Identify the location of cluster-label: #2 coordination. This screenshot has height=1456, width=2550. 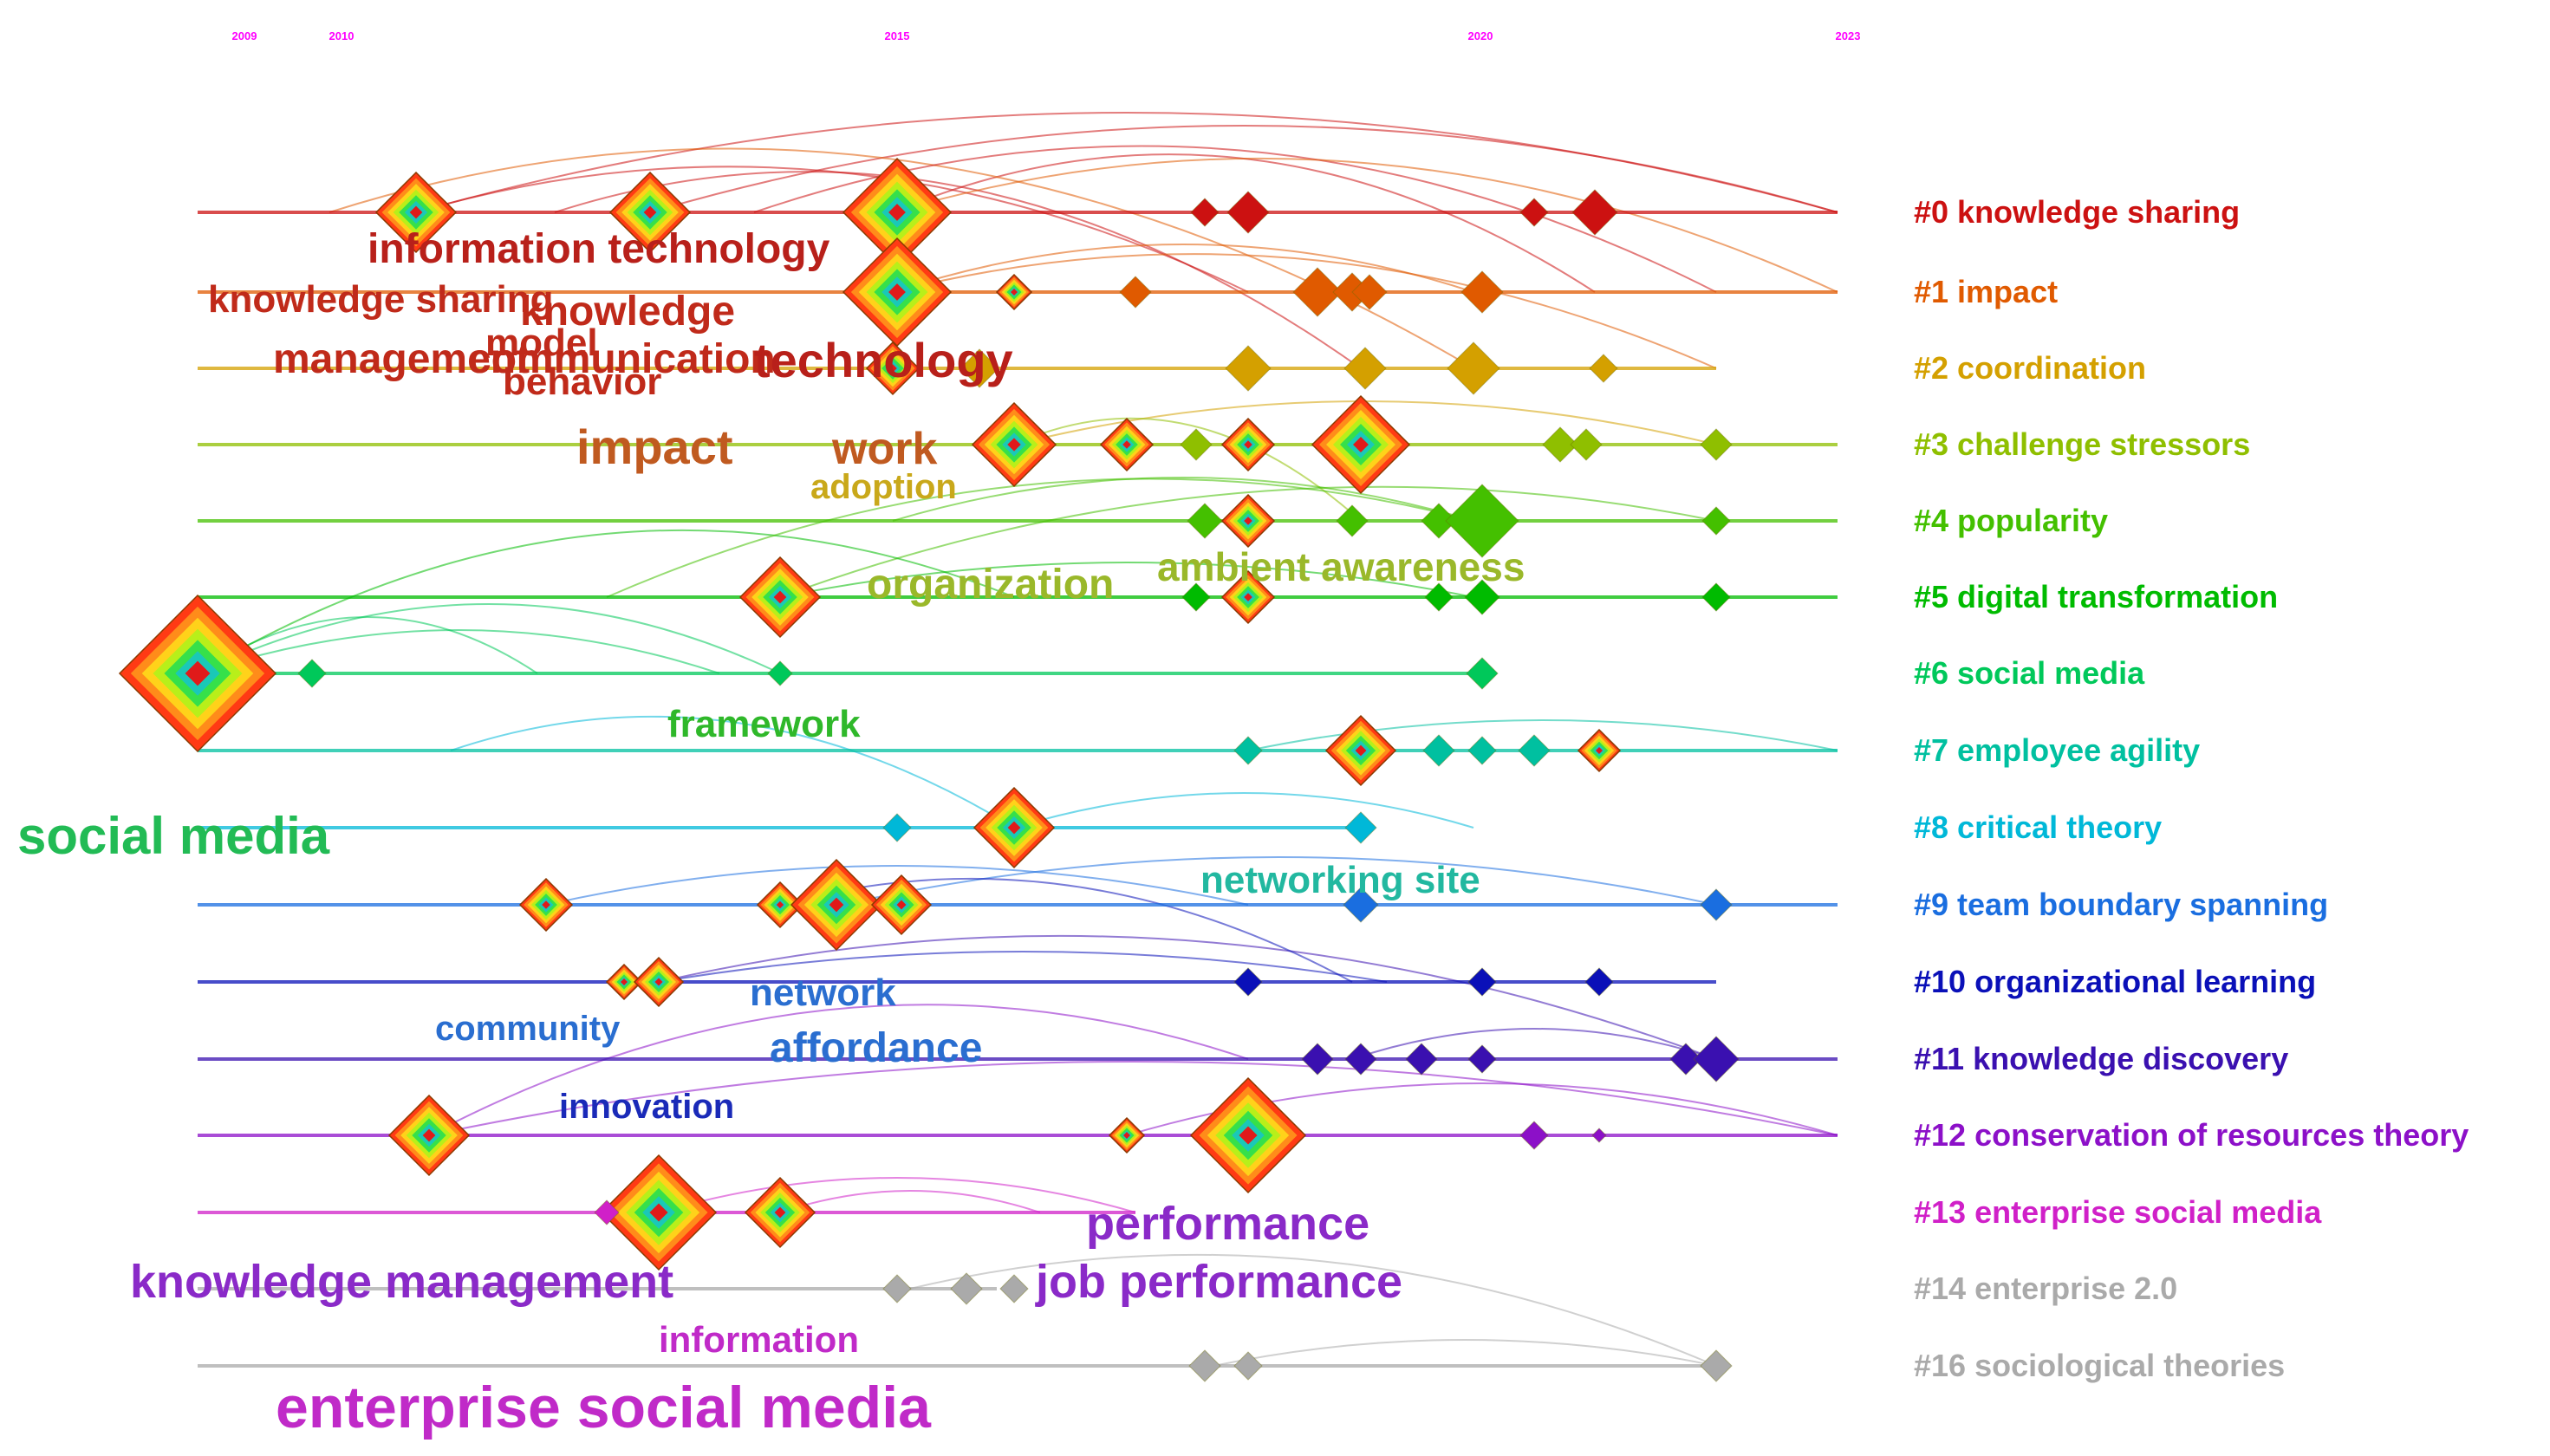
(2030, 368).